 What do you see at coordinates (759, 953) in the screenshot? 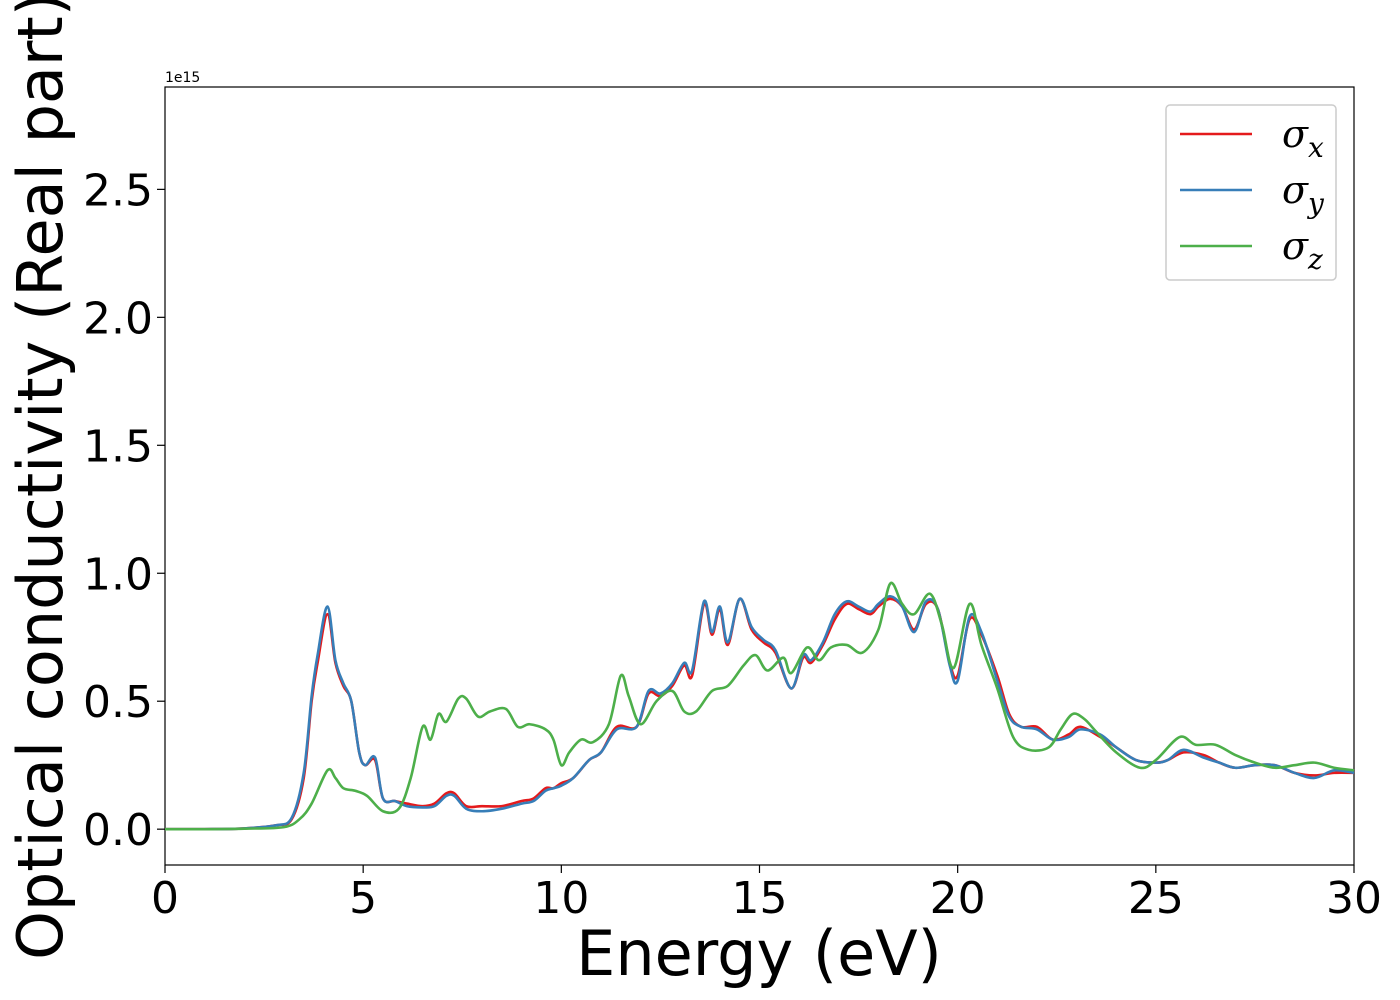
I see `x-axis-title: Energy (eV)` at bounding box center [759, 953].